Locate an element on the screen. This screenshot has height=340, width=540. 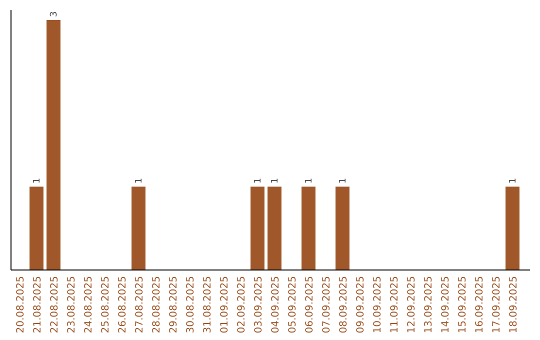
x-tick-label: 12.09.2025 is located at coordinates (412, 305).